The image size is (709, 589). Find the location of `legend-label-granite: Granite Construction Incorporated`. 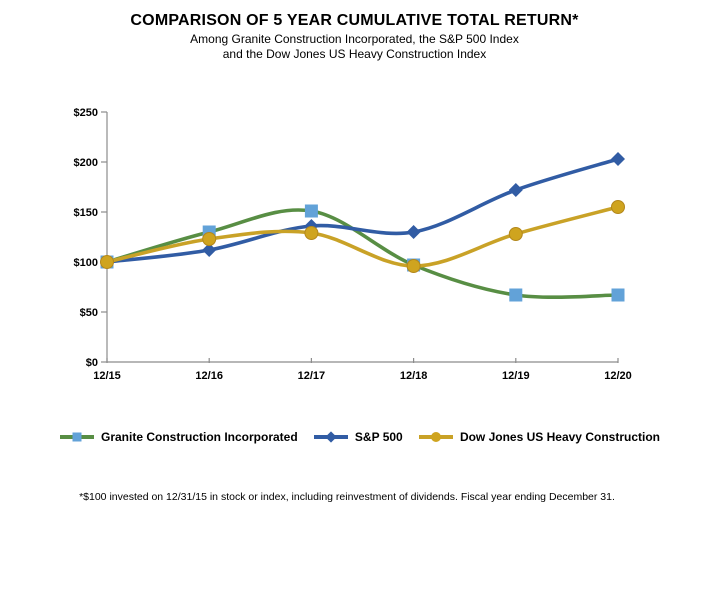

legend-label-granite: Granite Construction Incorporated is located at coordinates (199, 437).